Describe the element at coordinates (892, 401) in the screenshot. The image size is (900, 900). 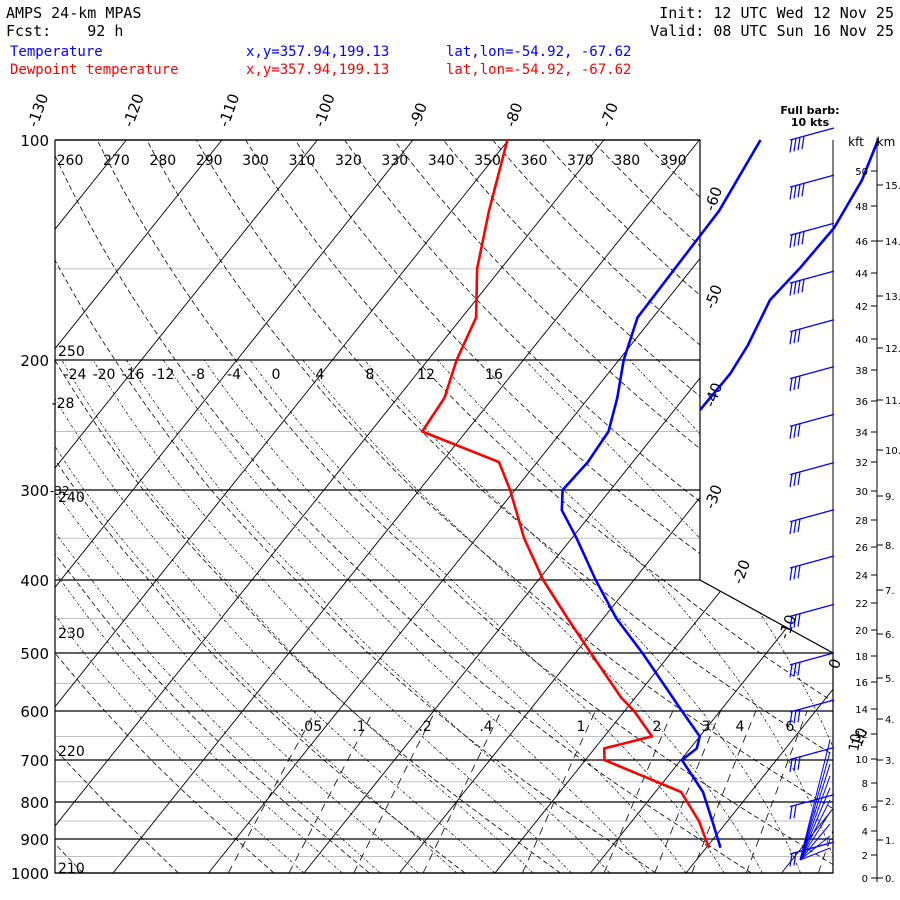
I see `km-tick-label: 11.` at that location.